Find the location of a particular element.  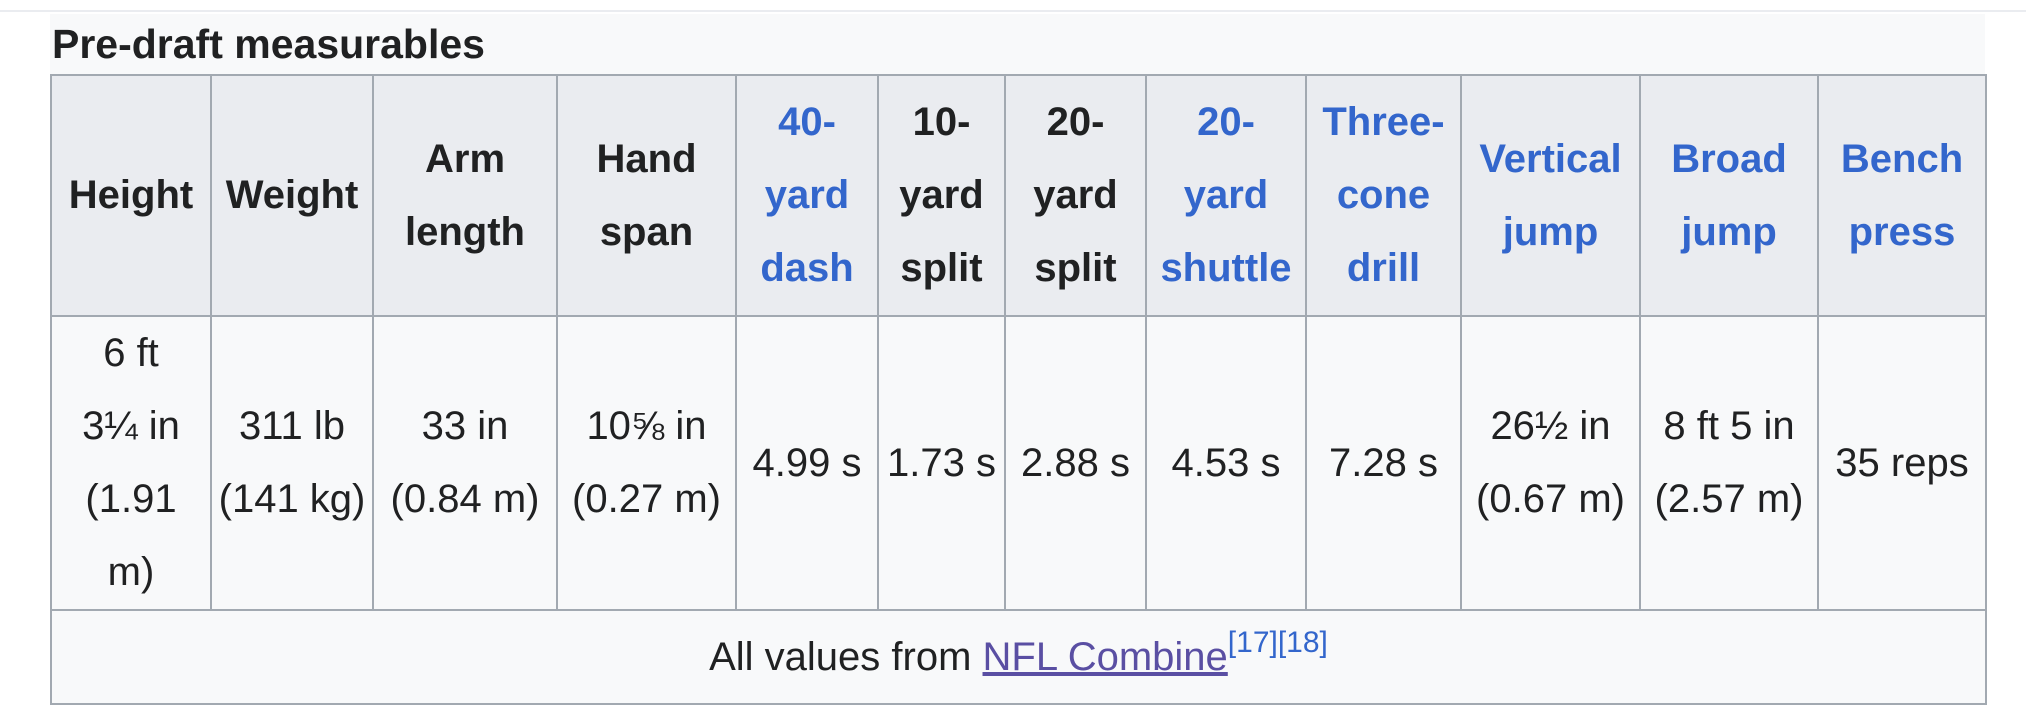

footer-cell: All values from NFL Combine[17][18] is located at coordinates (1018, 657).